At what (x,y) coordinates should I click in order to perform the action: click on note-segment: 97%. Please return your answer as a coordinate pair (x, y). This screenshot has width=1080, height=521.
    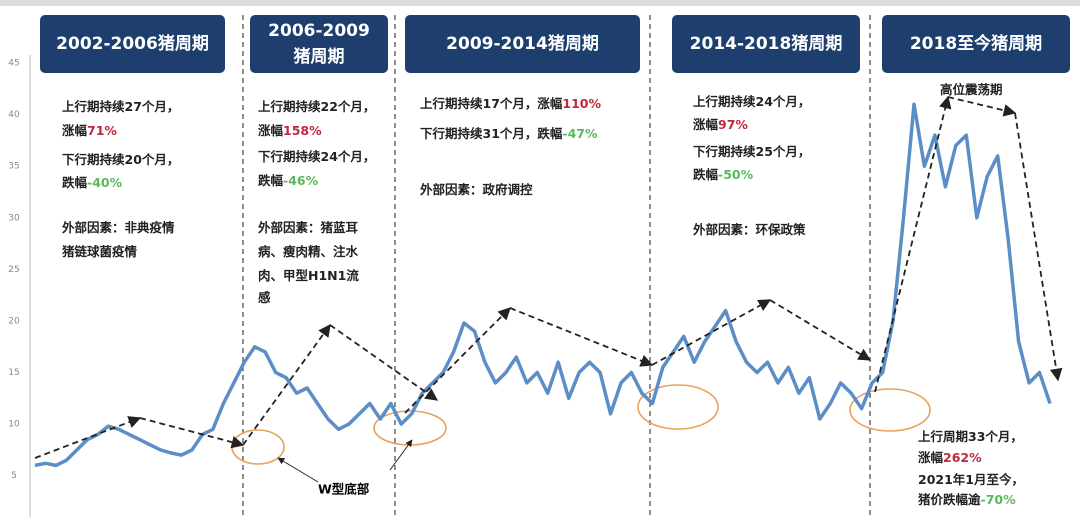
    Looking at the image, I should click on (733, 124).